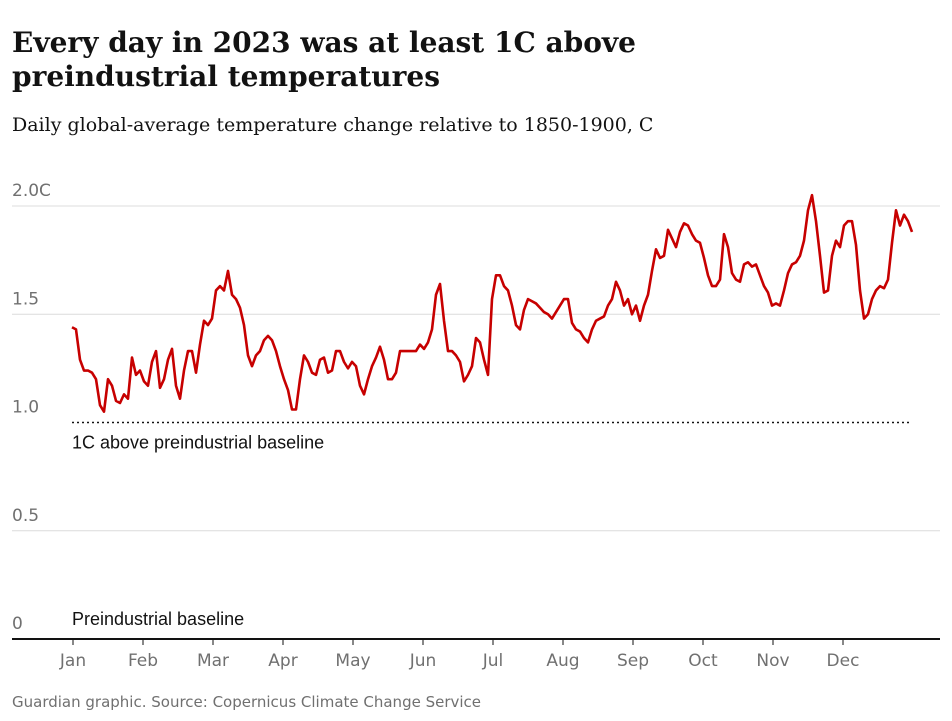  What do you see at coordinates (213, 661) in the screenshot?
I see `x-tick-label: Mar` at bounding box center [213, 661].